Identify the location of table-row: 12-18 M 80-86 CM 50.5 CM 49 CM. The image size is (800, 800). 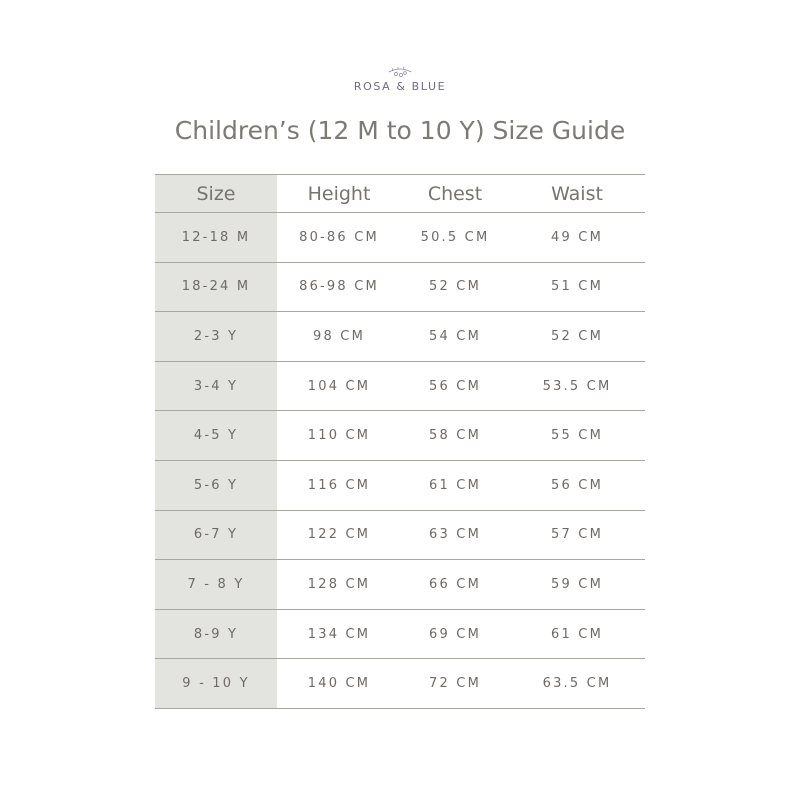
(400, 237).